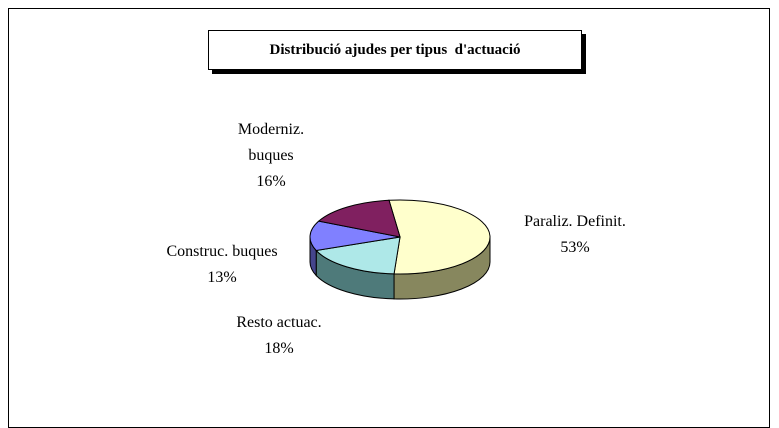  I want to click on category-label: Construc. buques, so click(222, 251).